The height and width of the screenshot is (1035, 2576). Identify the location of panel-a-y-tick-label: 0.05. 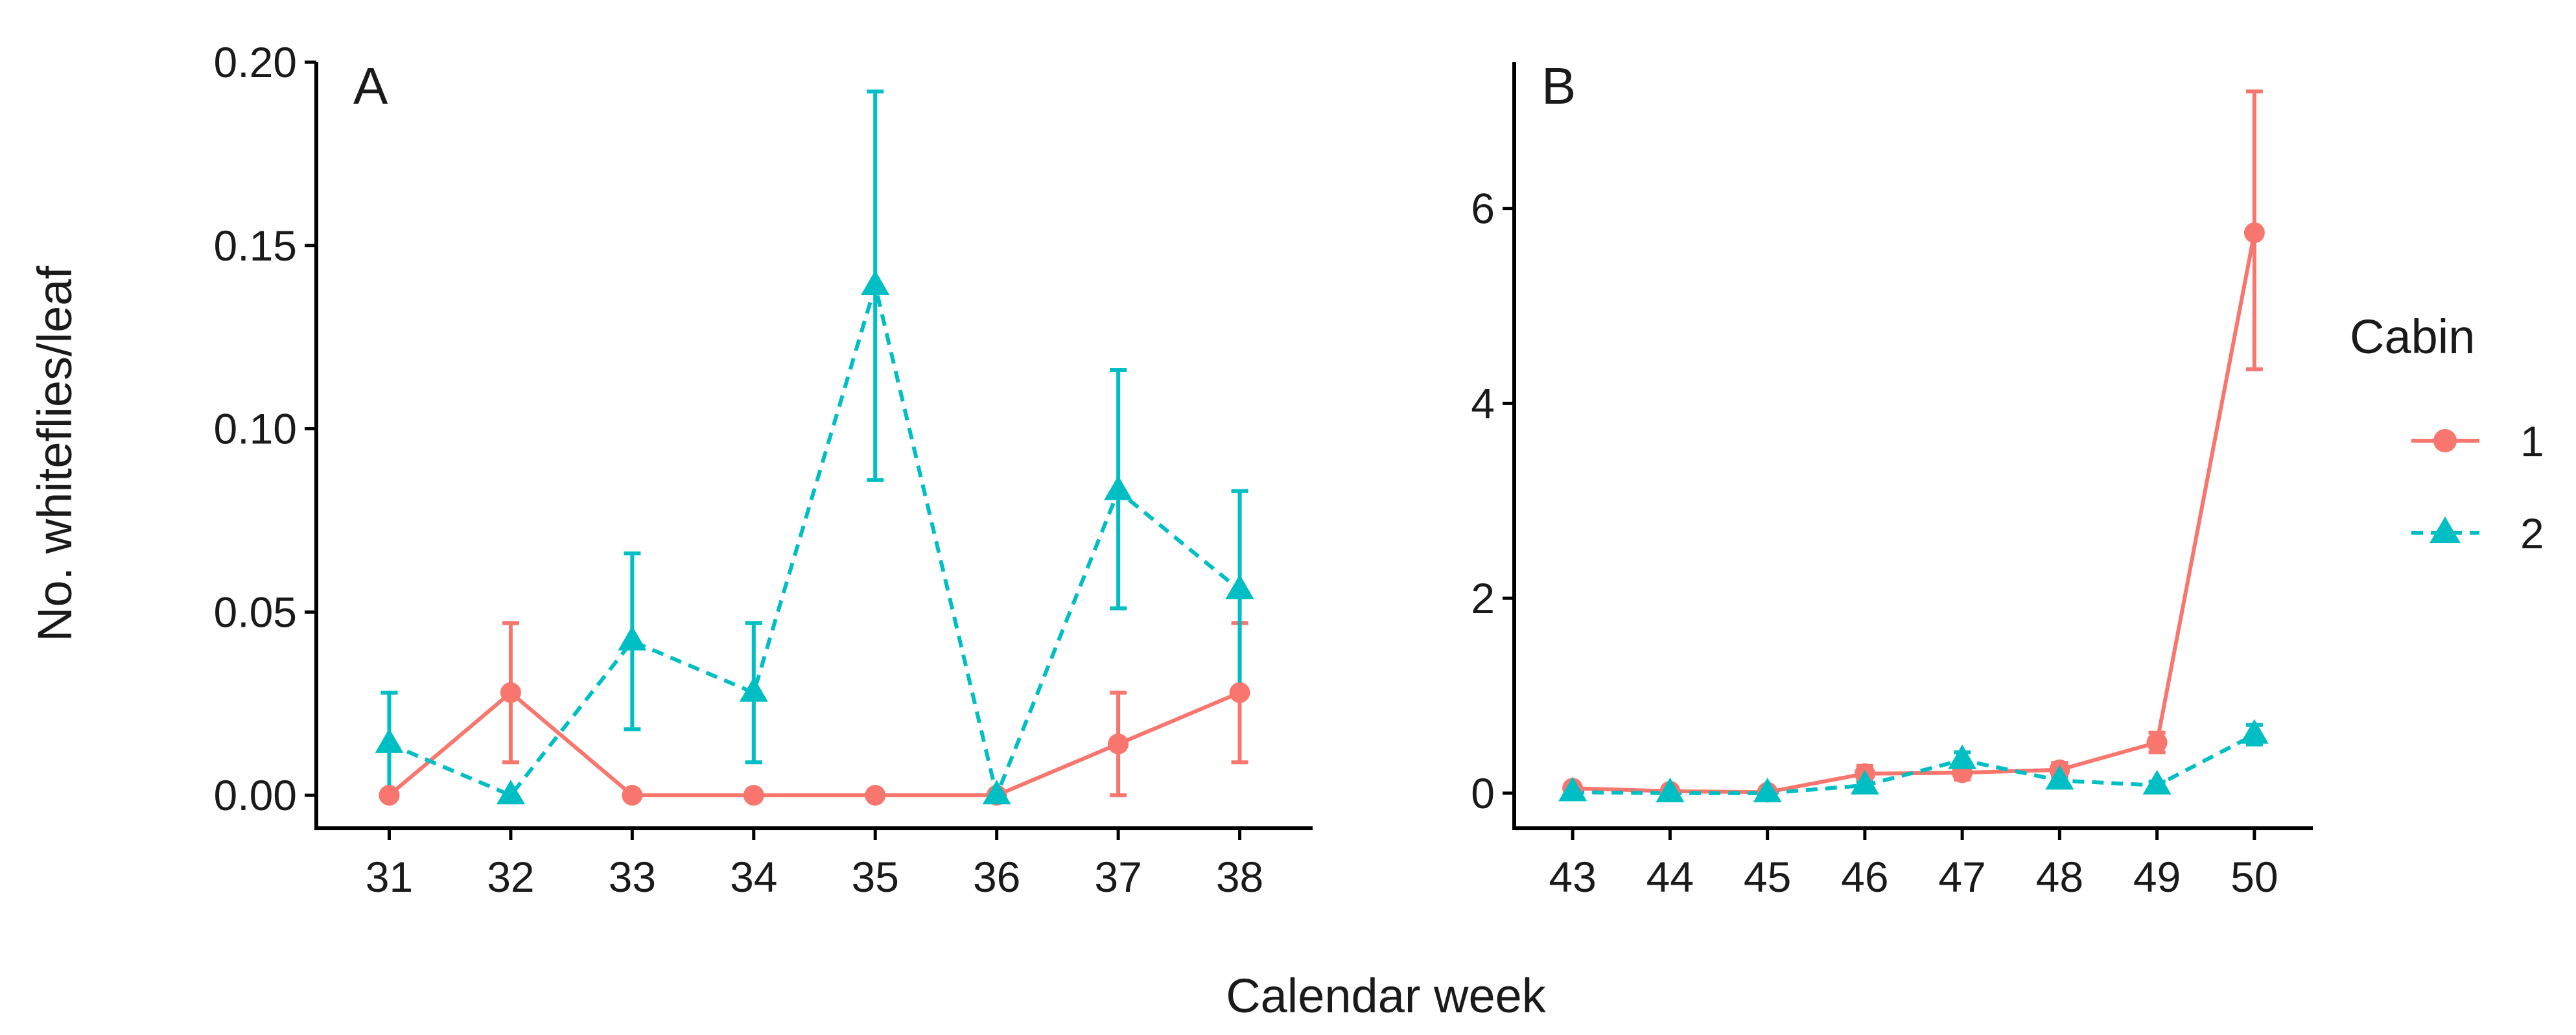
(255, 612).